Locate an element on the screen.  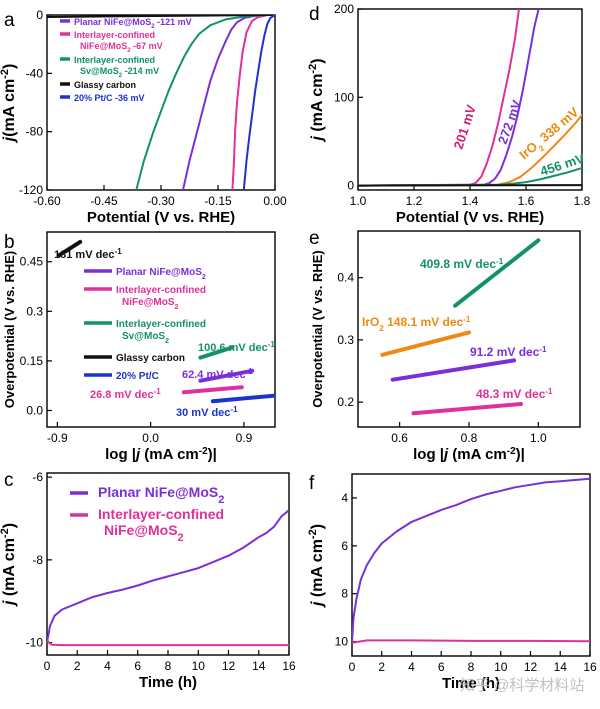
legend-entry-line2: Sv@MoS2 -214 mV is located at coordinates (119, 72).